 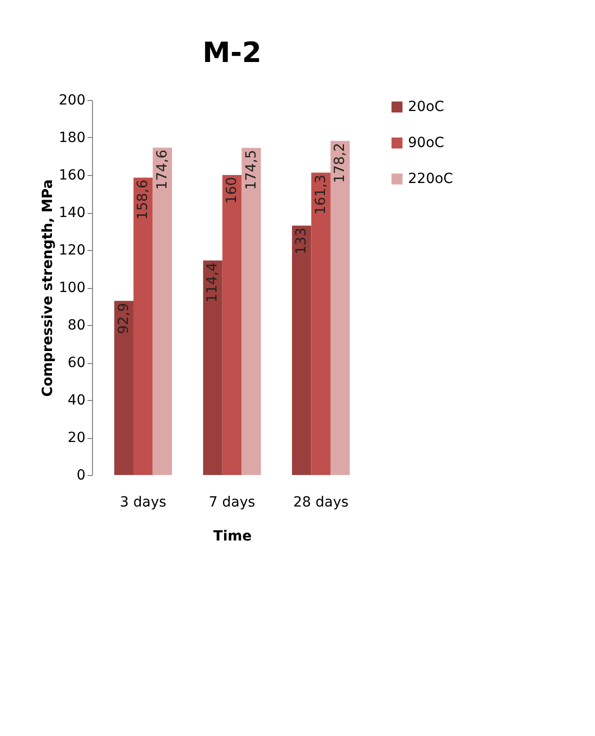 What do you see at coordinates (320, 194) in the screenshot?
I see `data-label: 161,3` at bounding box center [320, 194].